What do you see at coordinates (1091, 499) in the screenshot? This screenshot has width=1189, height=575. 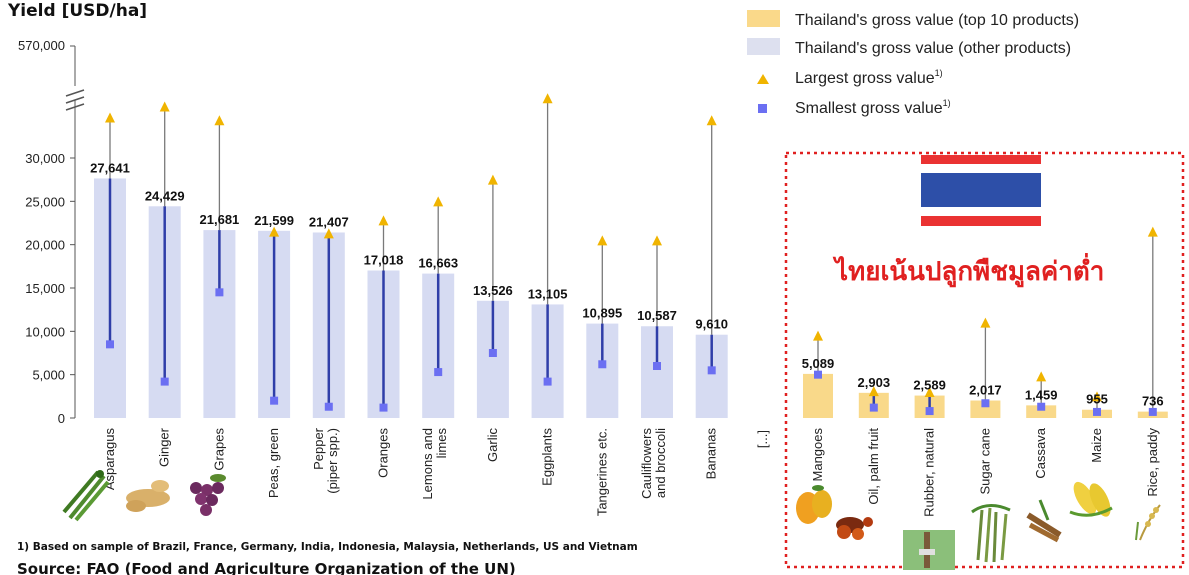 I see `maize-icon` at bounding box center [1091, 499].